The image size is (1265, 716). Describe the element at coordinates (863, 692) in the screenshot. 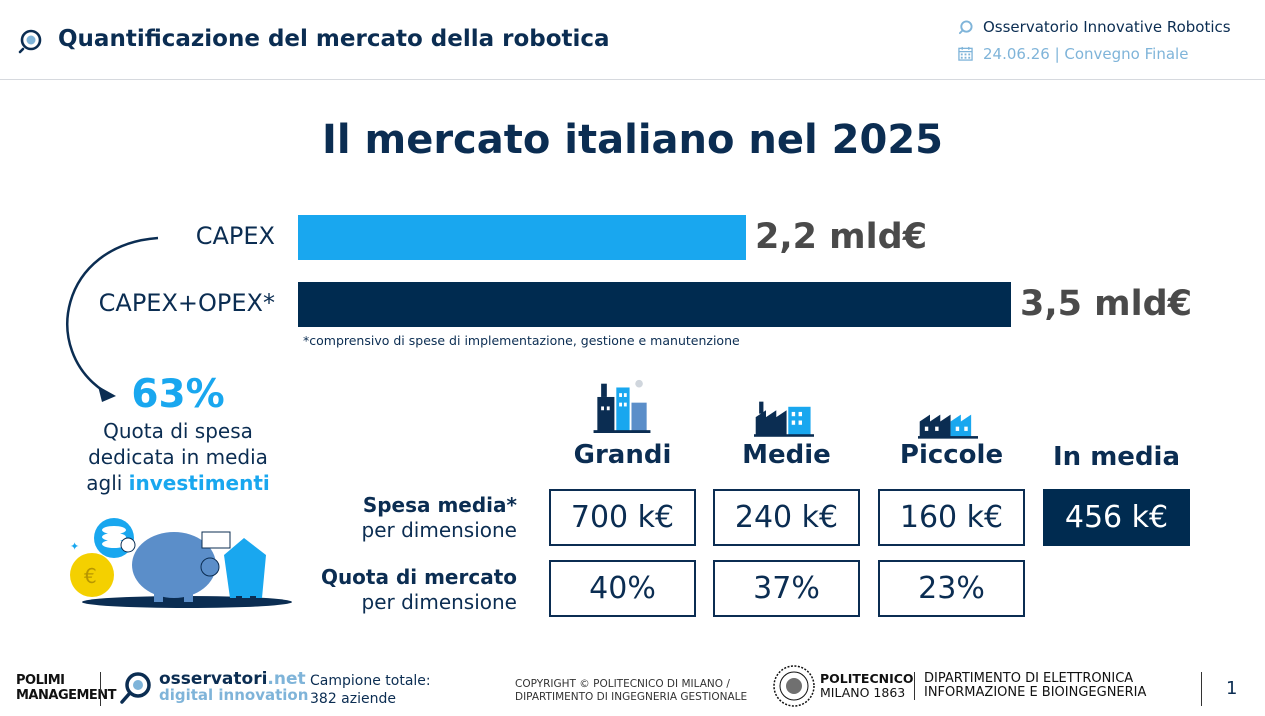

I see `politecnico-line2: MILANO 1863` at that location.